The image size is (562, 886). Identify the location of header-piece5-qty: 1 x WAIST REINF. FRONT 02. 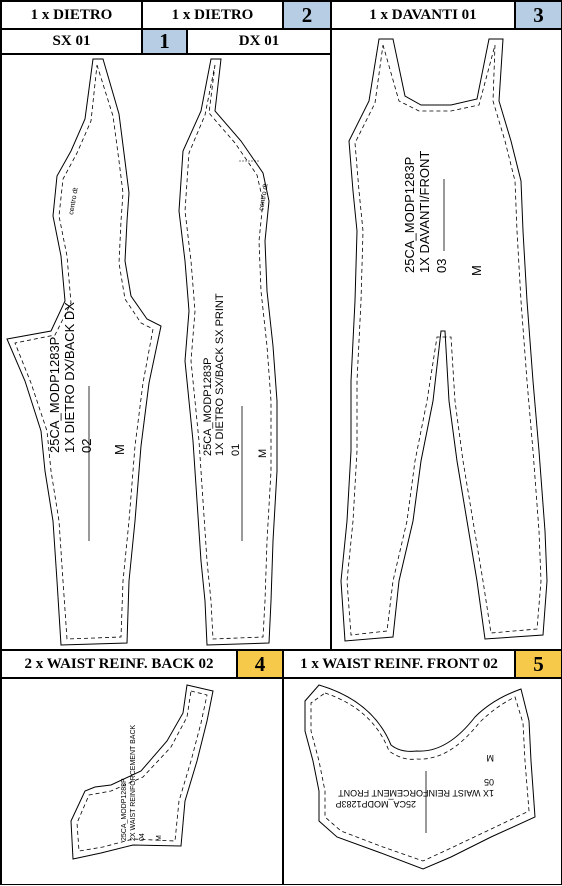
(399, 664).